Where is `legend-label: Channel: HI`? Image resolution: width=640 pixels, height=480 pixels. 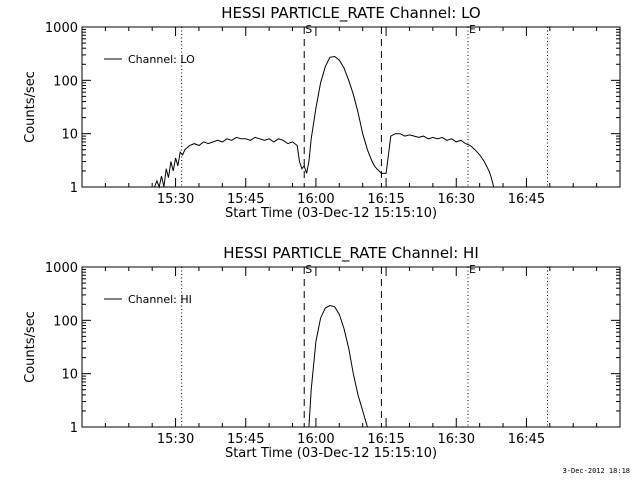 legend-label: Channel: HI is located at coordinates (160, 299).